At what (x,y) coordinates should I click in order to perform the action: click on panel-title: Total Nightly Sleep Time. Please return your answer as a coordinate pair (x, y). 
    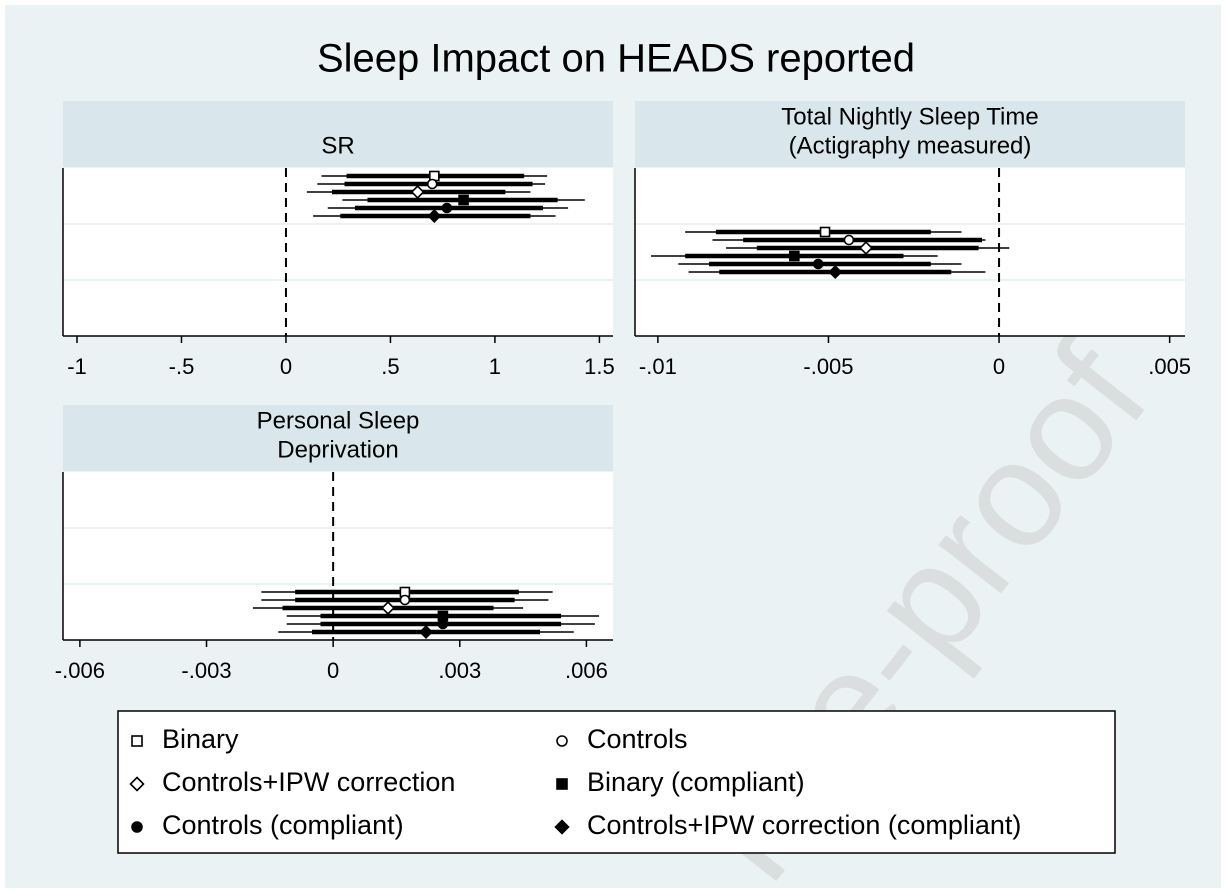
    Looking at the image, I should click on (909, 116).